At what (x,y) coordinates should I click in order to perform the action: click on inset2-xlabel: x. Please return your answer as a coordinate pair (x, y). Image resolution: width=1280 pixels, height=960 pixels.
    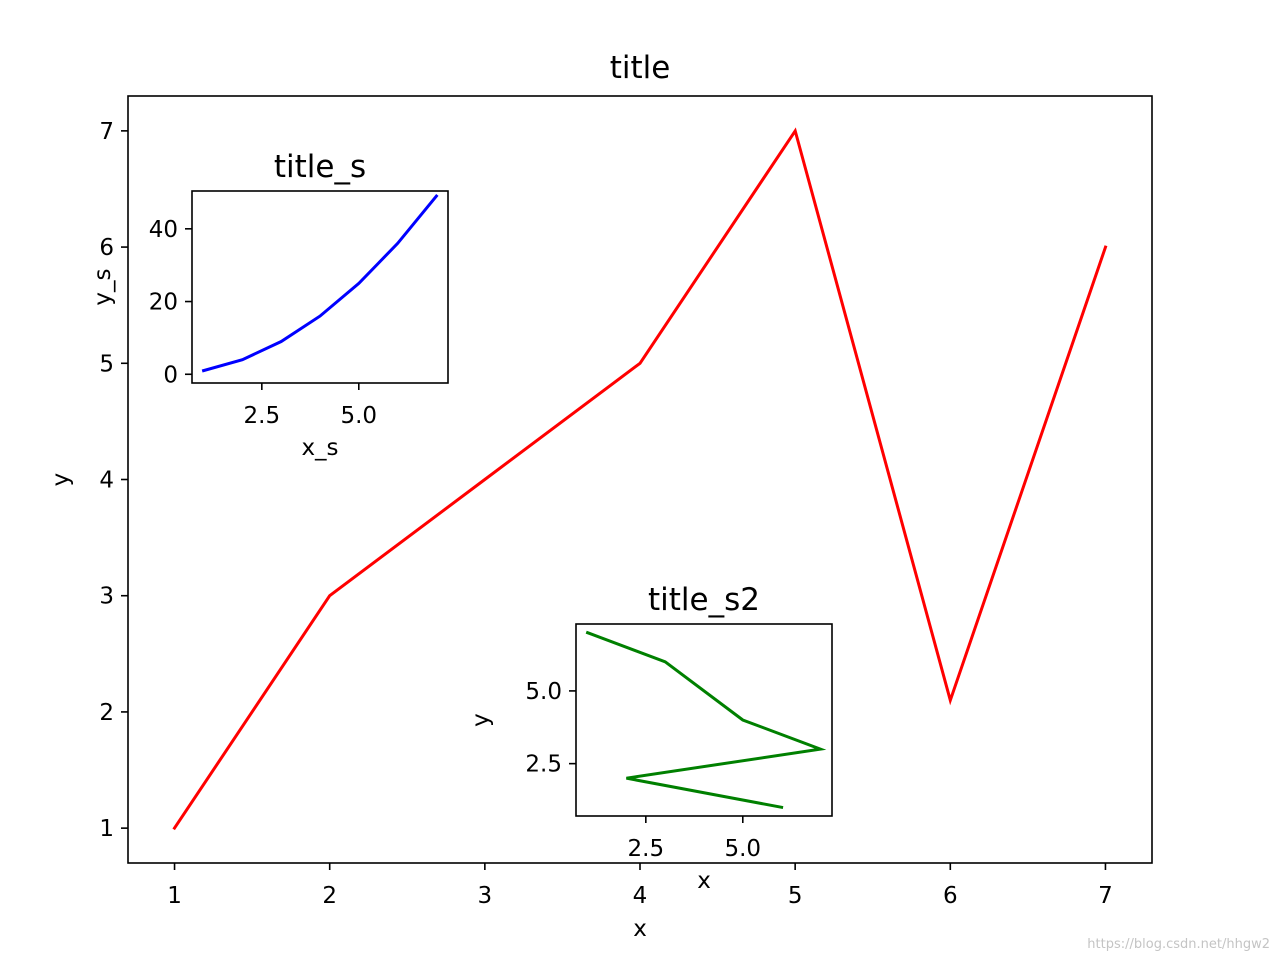
    Looking at the image, I should click on (704, 881).